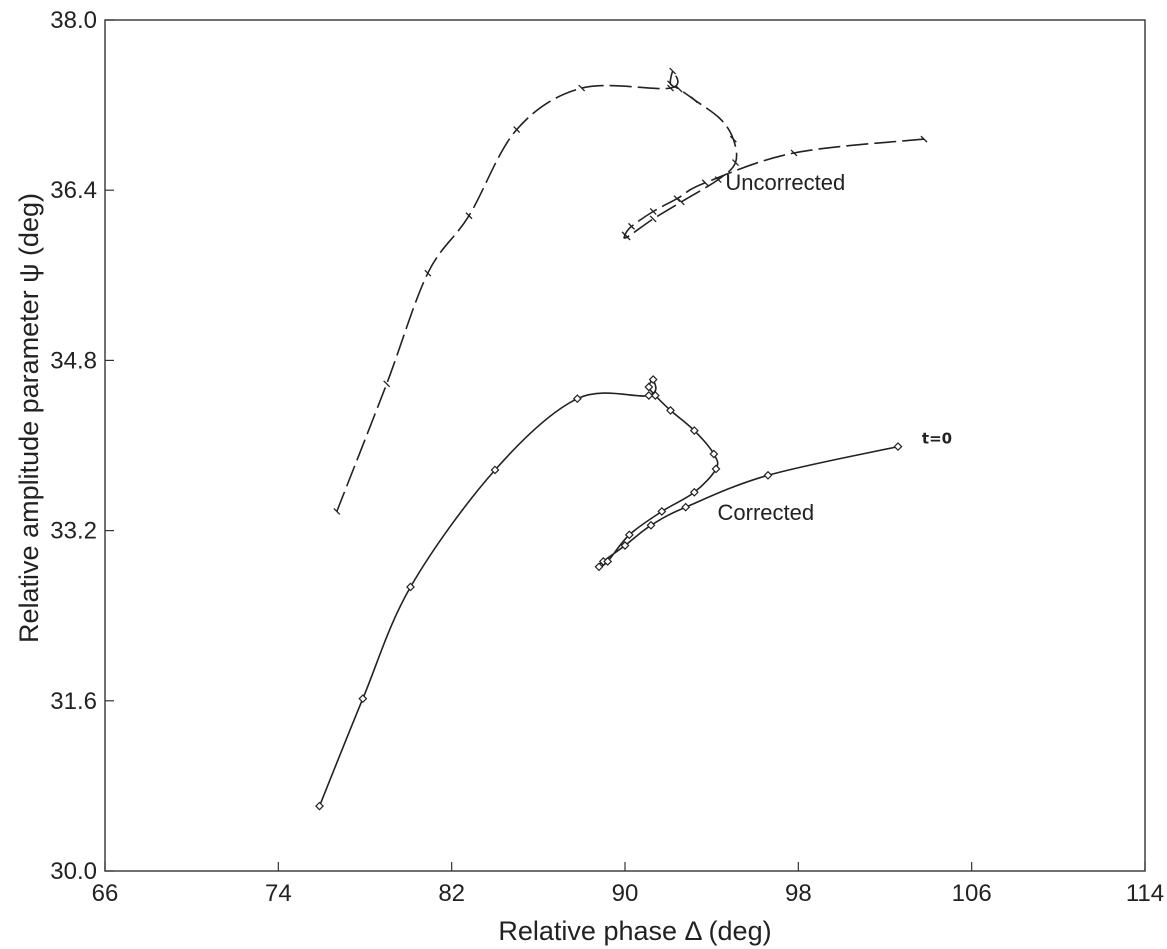  I want to click on y-axis-label: Relative amplitude parameter ψ (deg), so click(29, 418).